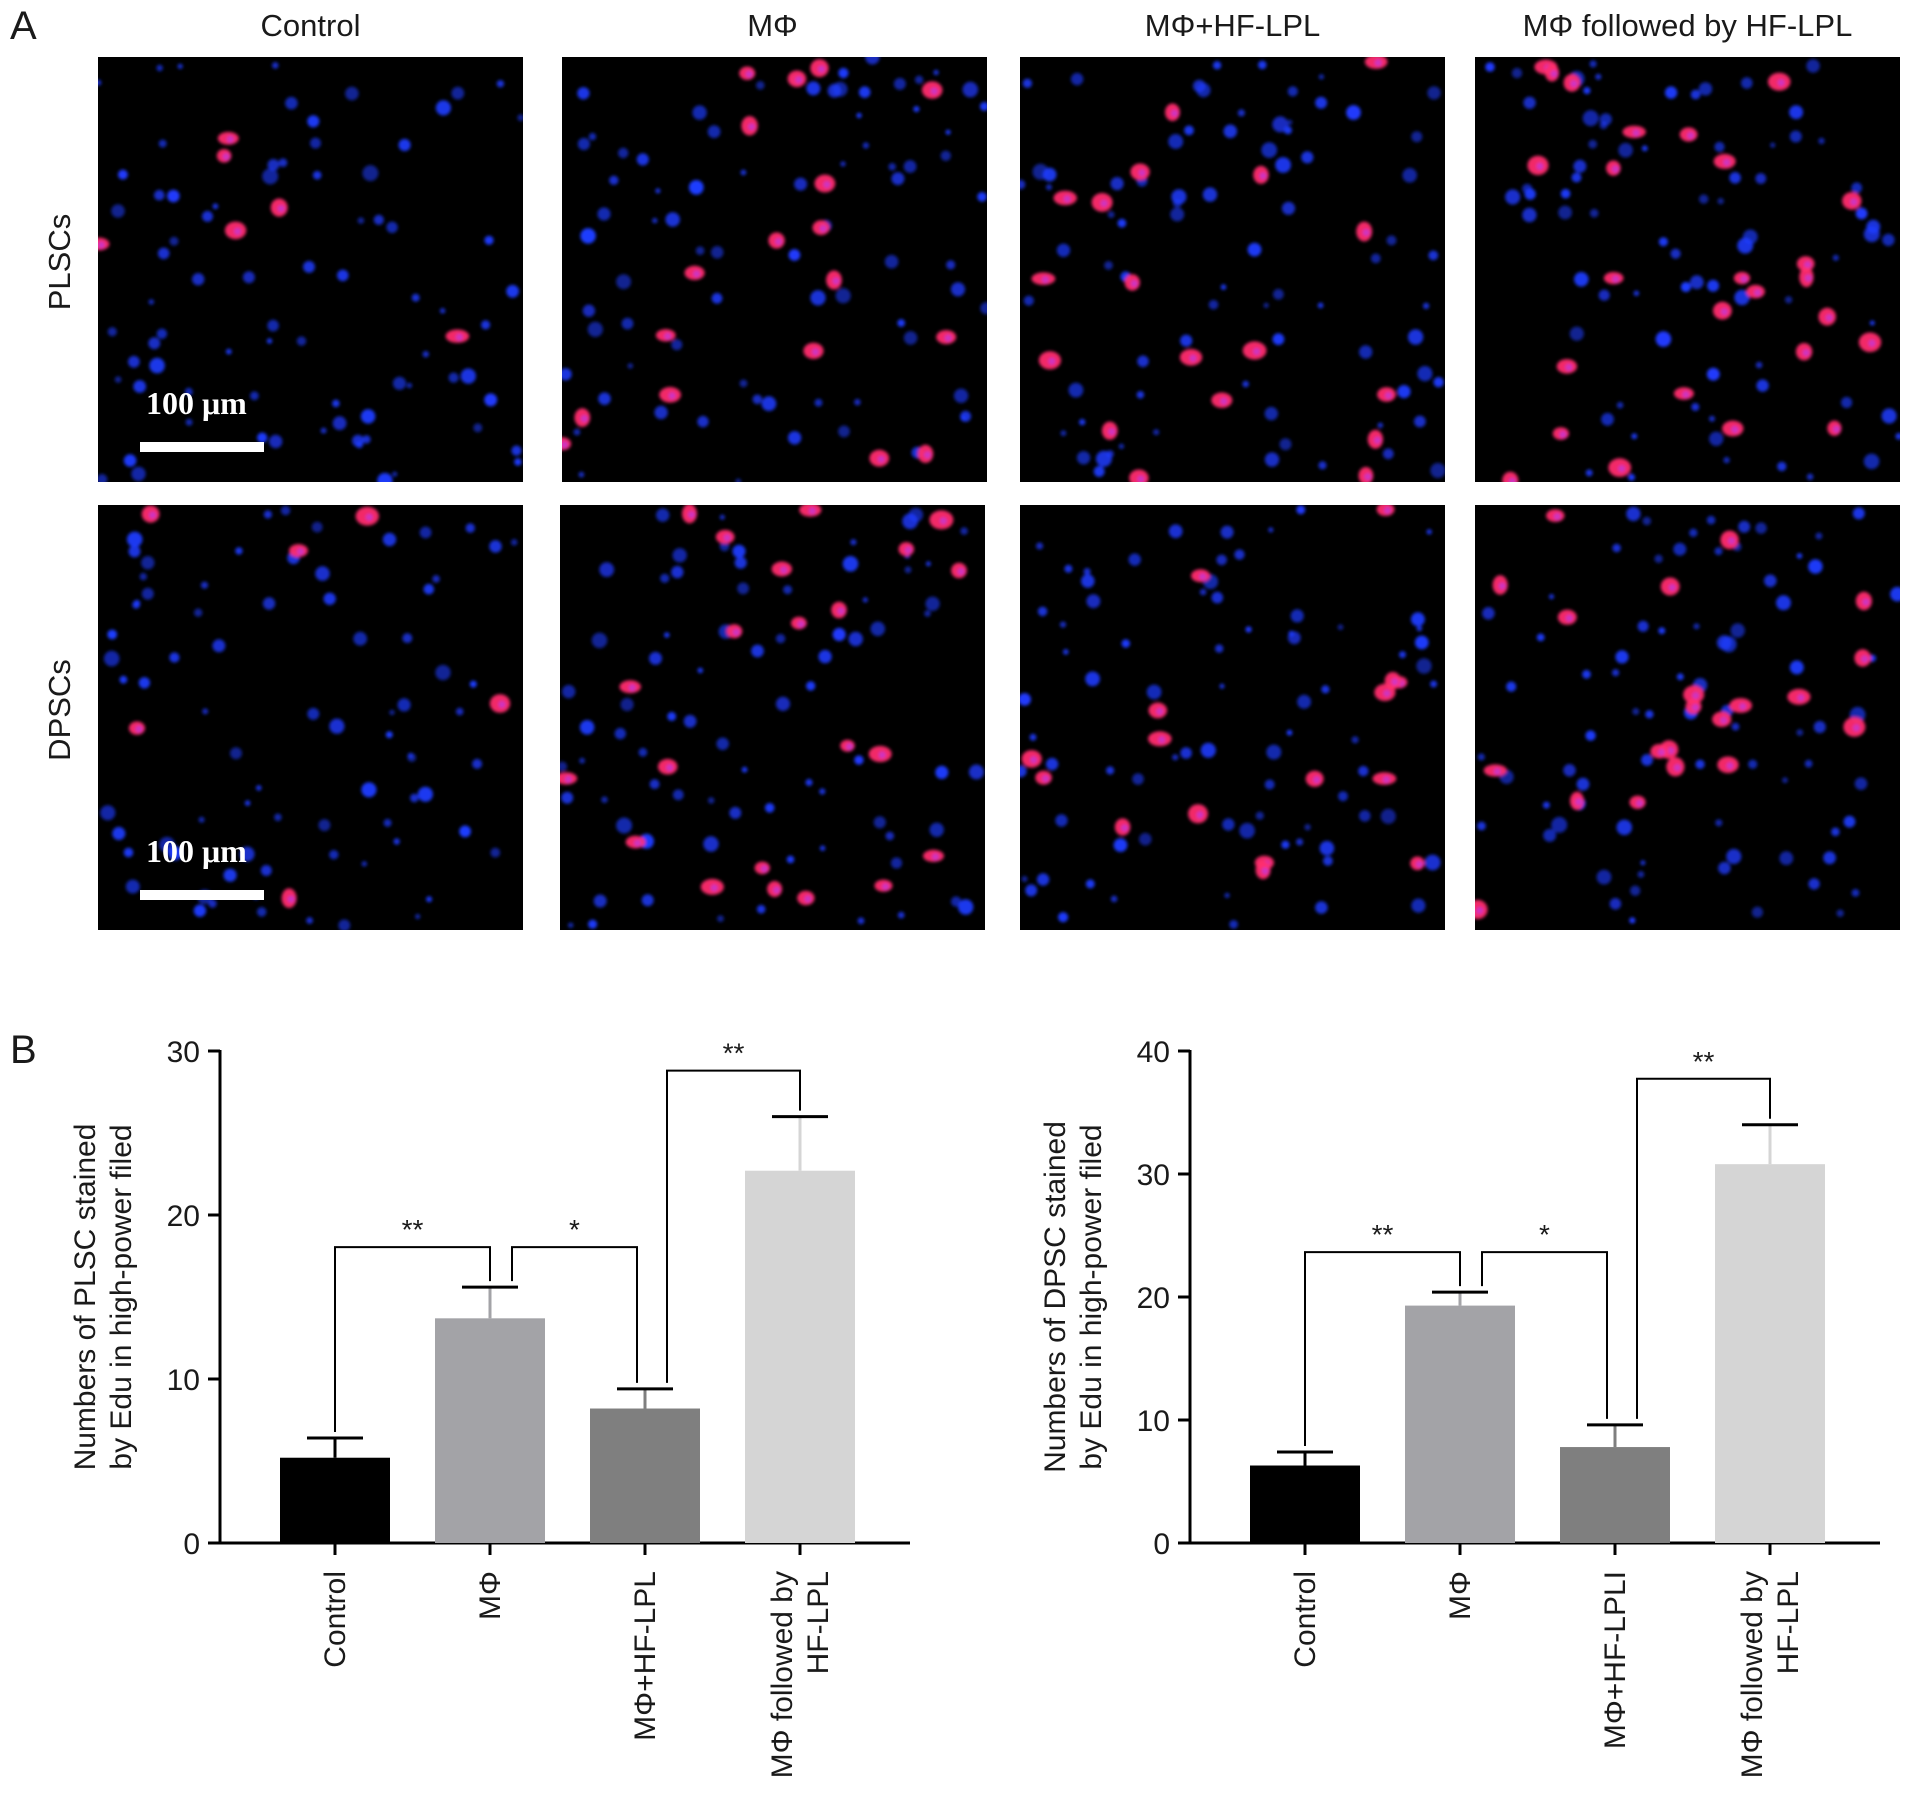 This screenshot has height=1805, width=1913. I want to click on micrograph-plscs-macrophage-hf-lpl, so click(1232, 269).